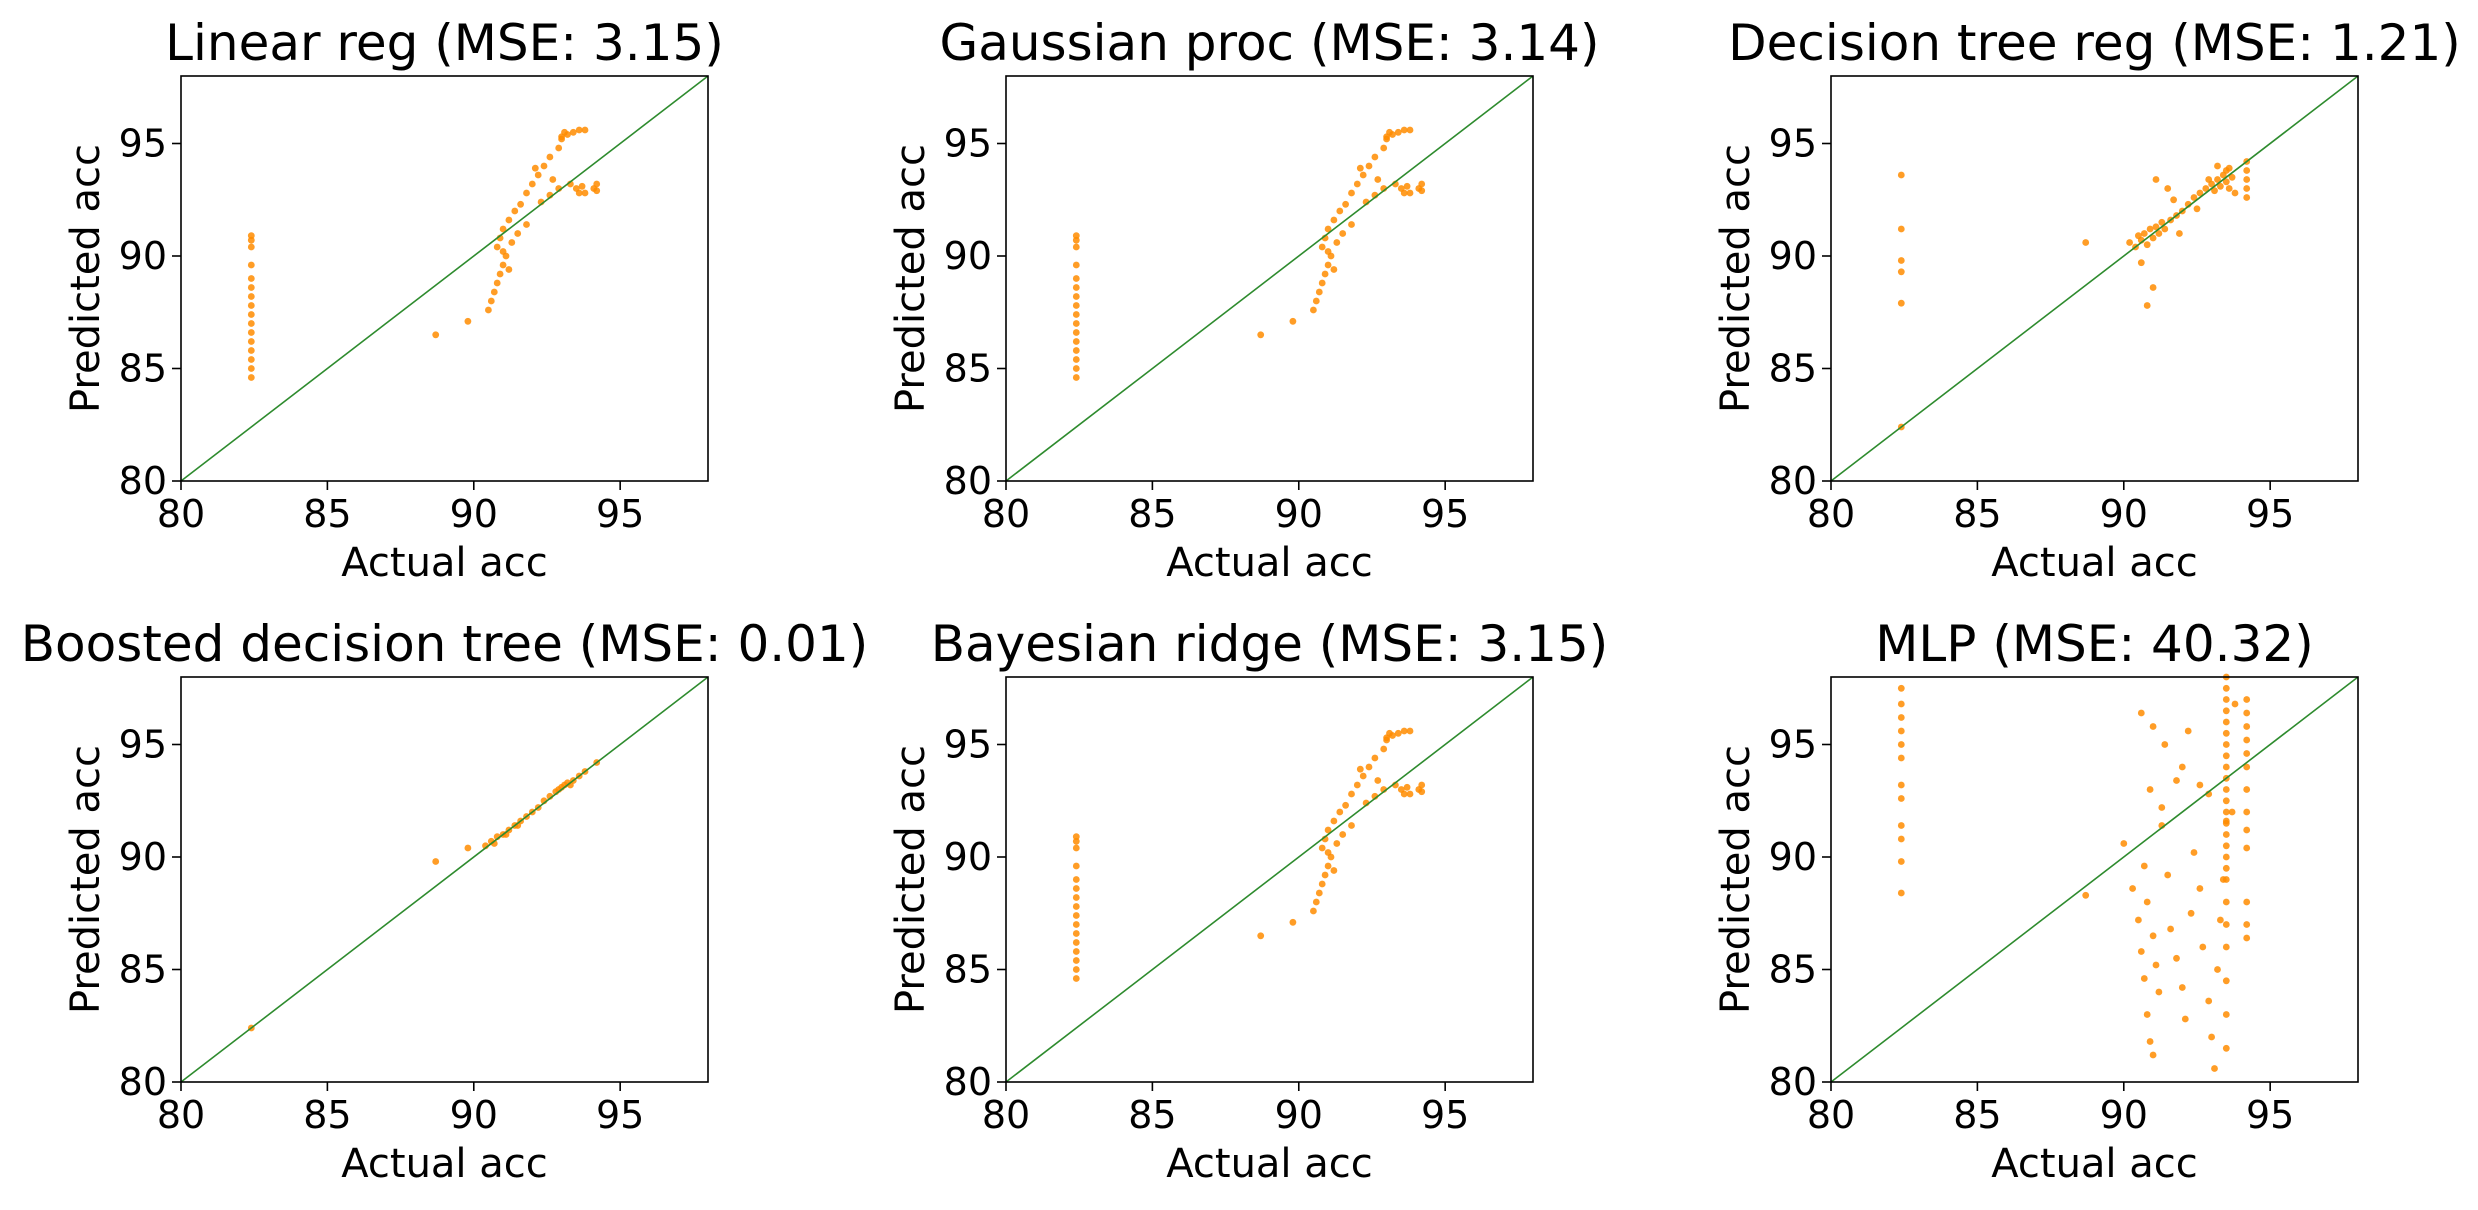  I want to click on chart-title: MLP (MSE: 40.32), so click(2094, 644).